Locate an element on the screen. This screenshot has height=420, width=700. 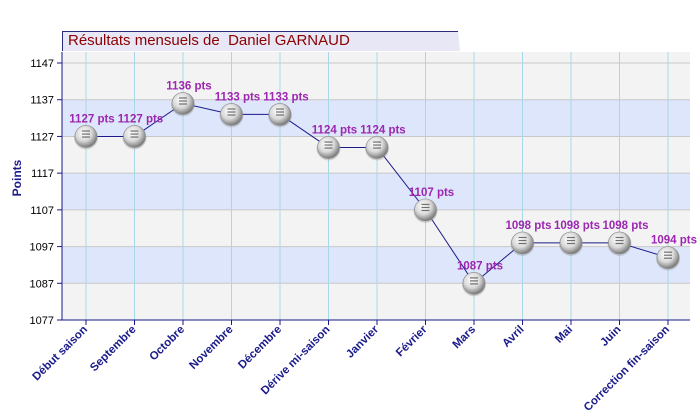
data-label: 1127 pts is located at coordinates (91, 119).